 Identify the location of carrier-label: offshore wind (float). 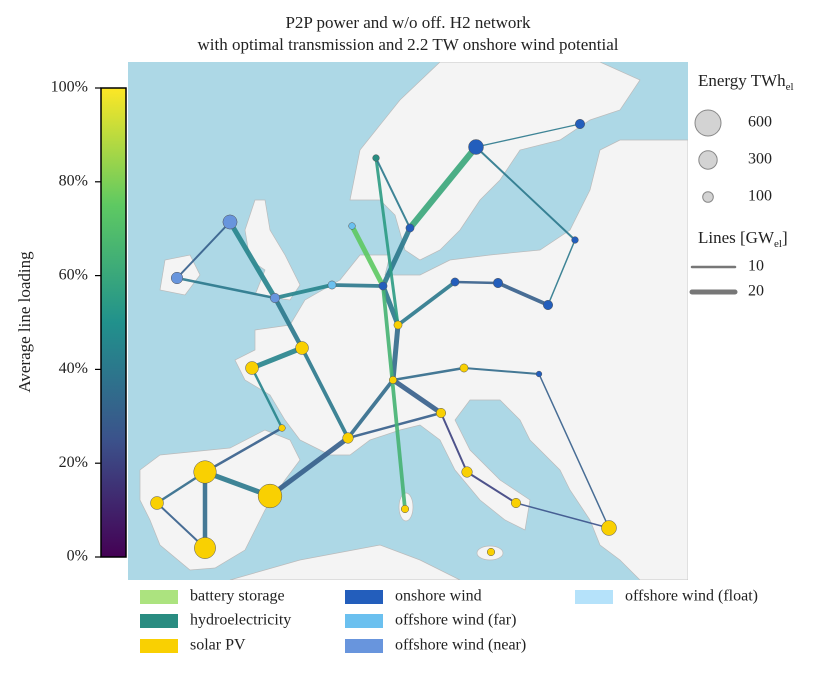
(691, 596).